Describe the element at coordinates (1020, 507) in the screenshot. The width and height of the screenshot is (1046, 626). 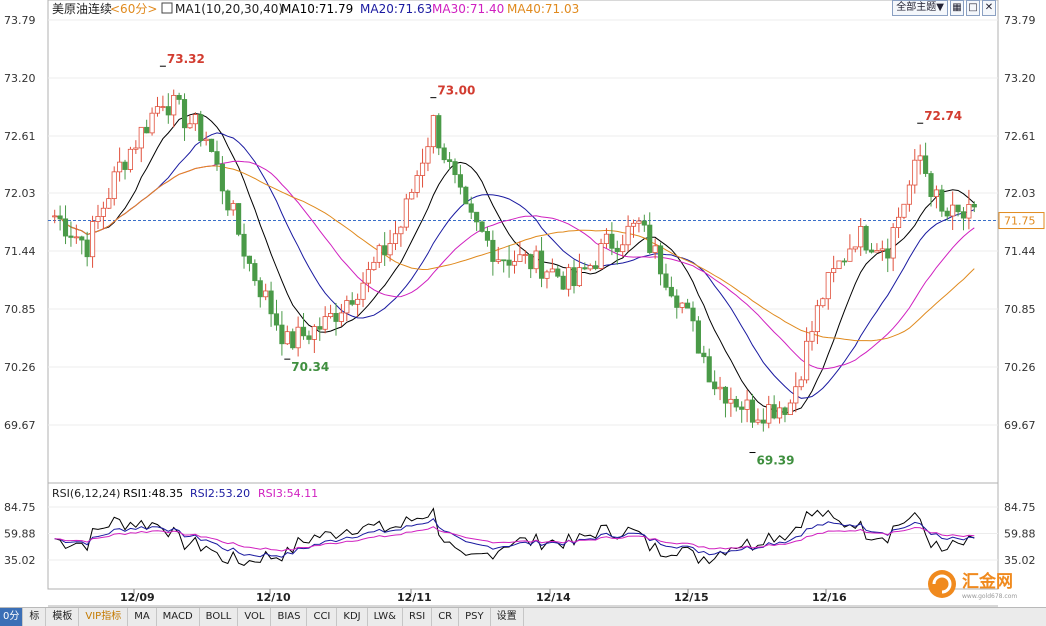
I see `rsi-tick-right: 84.75` at that location.